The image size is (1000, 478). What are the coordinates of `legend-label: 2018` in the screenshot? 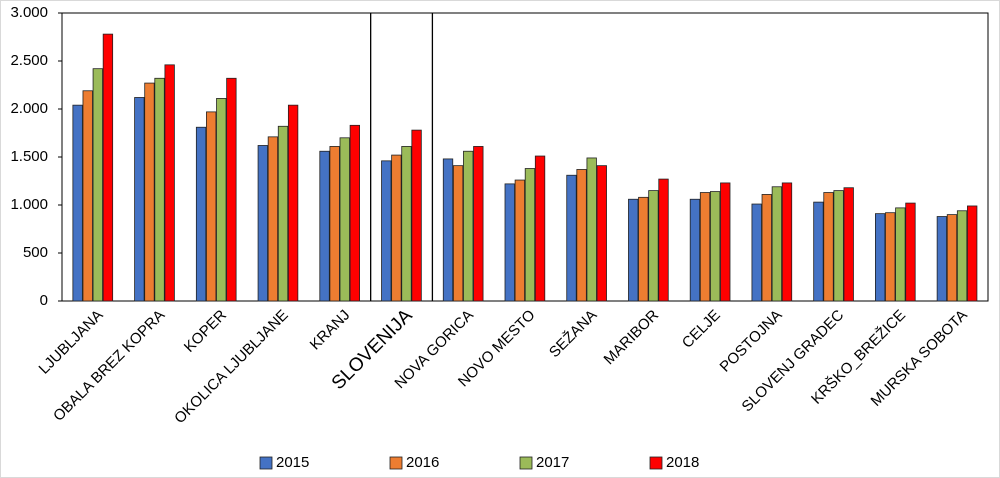 It's located at (682, 462).